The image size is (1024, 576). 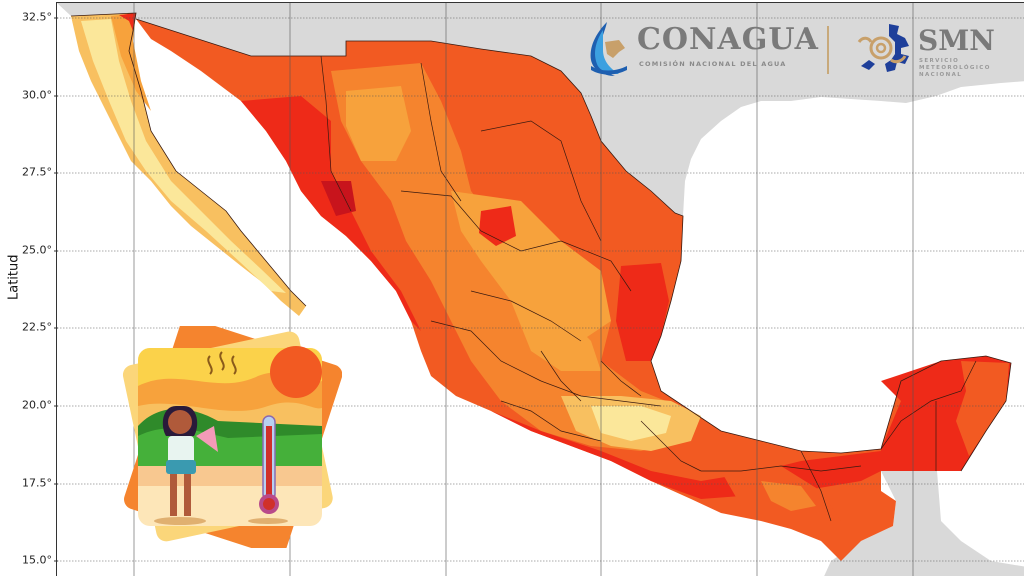 I want to click on smn-subtitle: SERVICIO METEOROLÓGICO NACIONAL, so click(x=955, y=68).